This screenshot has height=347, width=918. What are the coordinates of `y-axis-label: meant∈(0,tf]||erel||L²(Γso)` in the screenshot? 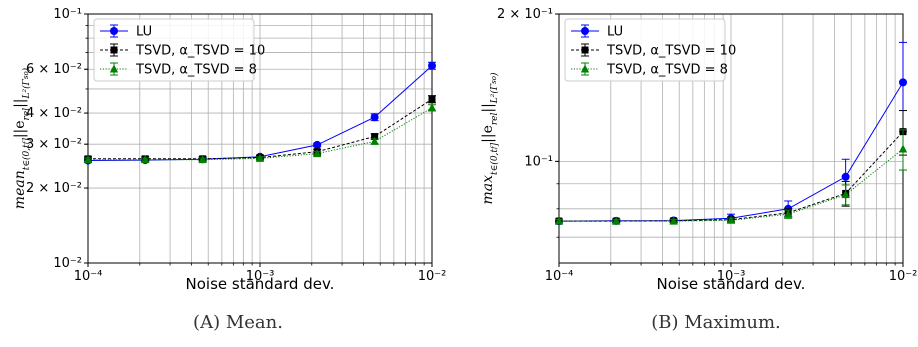 It's located at (22, 138).